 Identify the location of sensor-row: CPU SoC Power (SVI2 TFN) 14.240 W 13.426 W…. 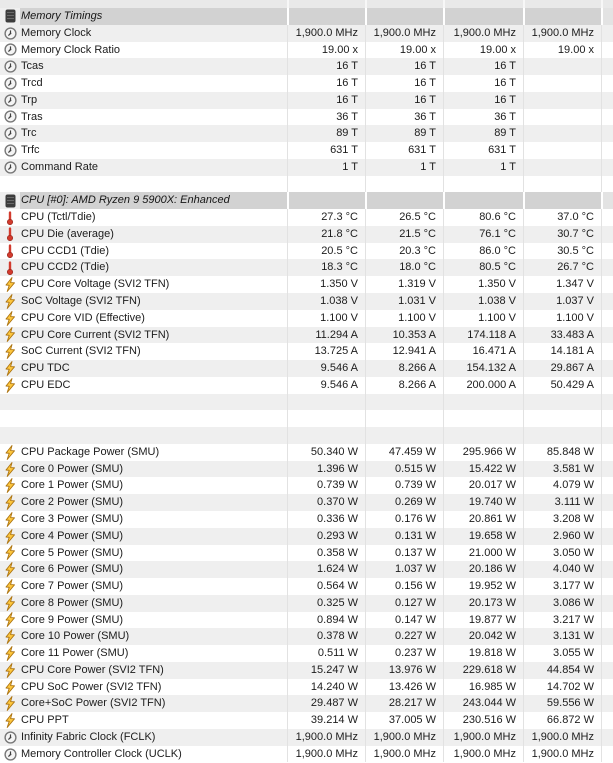
(306, 687).